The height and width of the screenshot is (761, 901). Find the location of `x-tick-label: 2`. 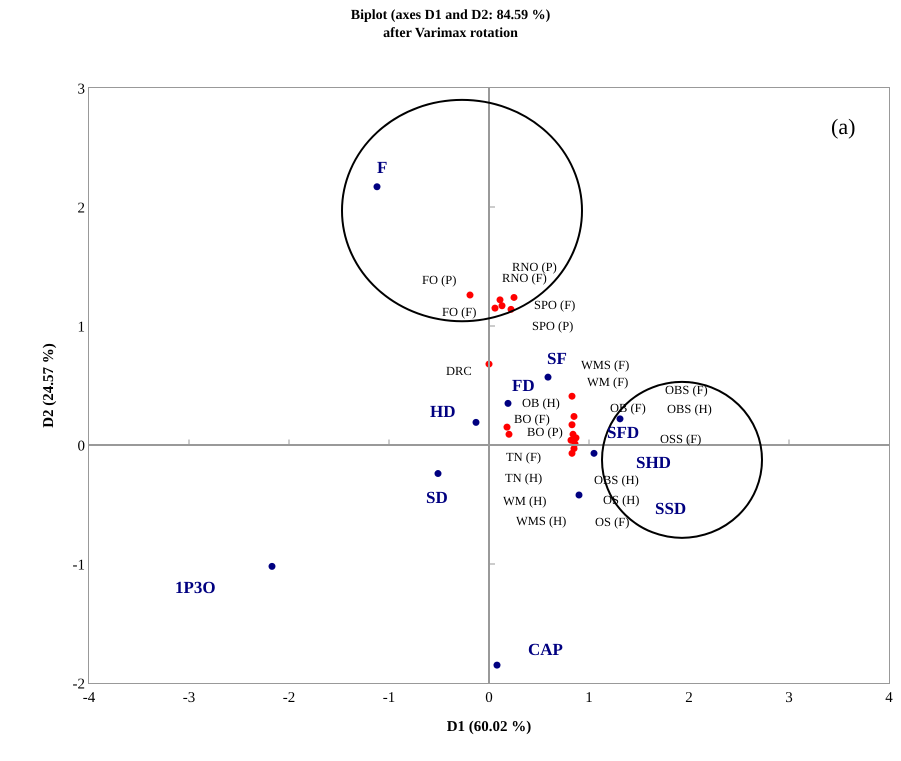

x-tick-label: 2 is located at coordinates (689, 698).